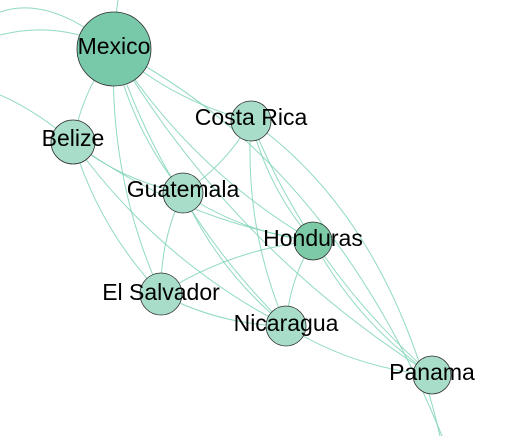  What do you see at coordinates (183, 193) in the screenshot?
I see `node-guatemala` at bounding box center [183, 193].